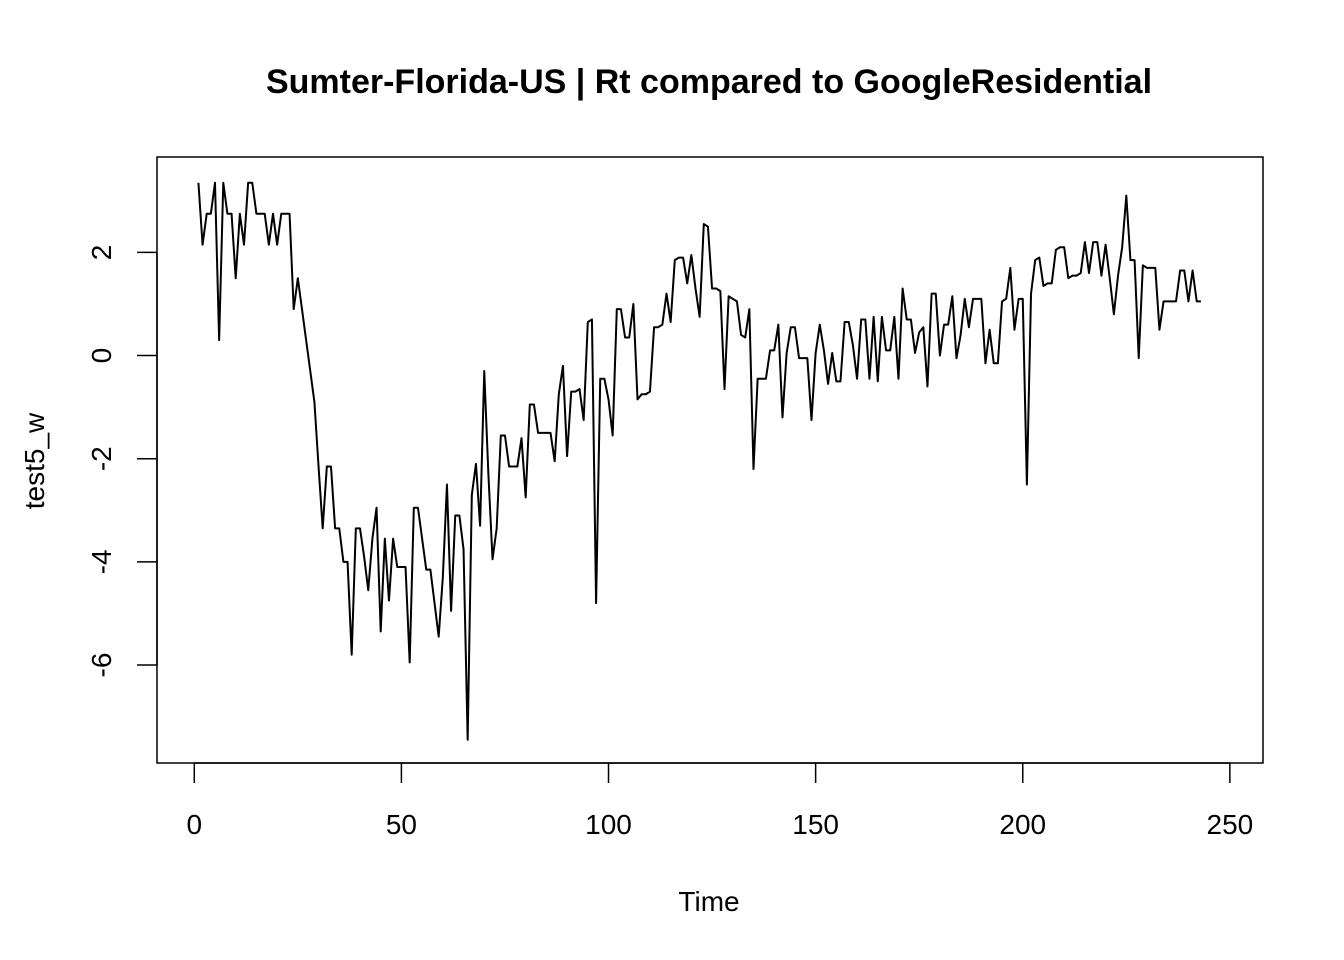  I want to click on y-tick-label: -2, so click(101, 458).